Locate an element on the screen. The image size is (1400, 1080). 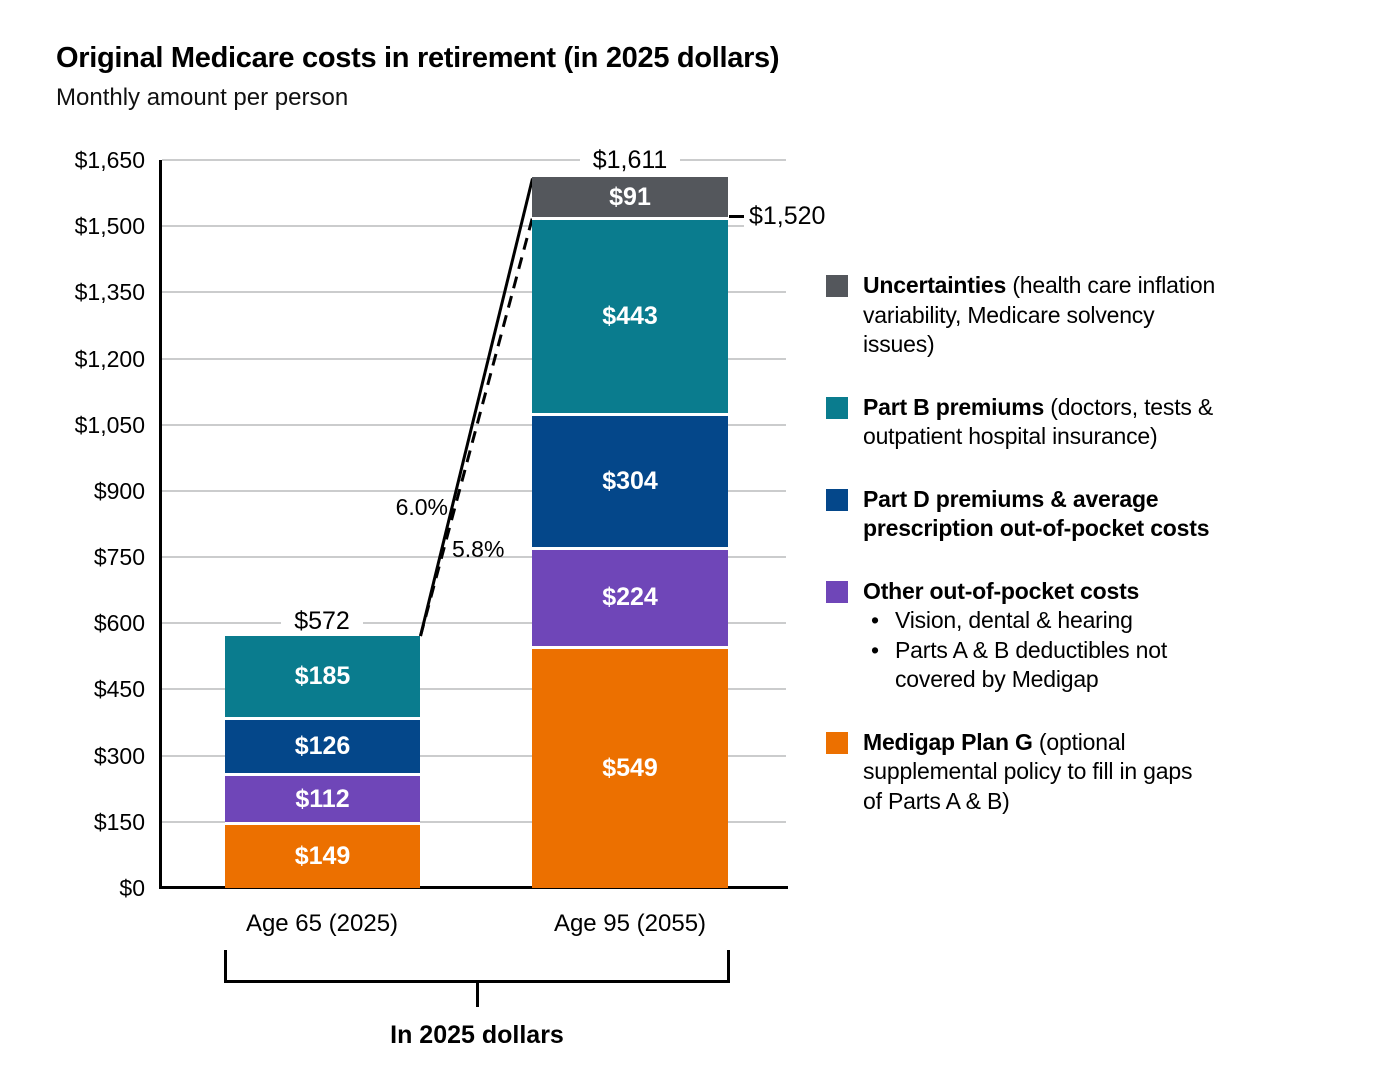
bar-segment-medigap-plan-g: $549 is located at coordinates (630, 766).